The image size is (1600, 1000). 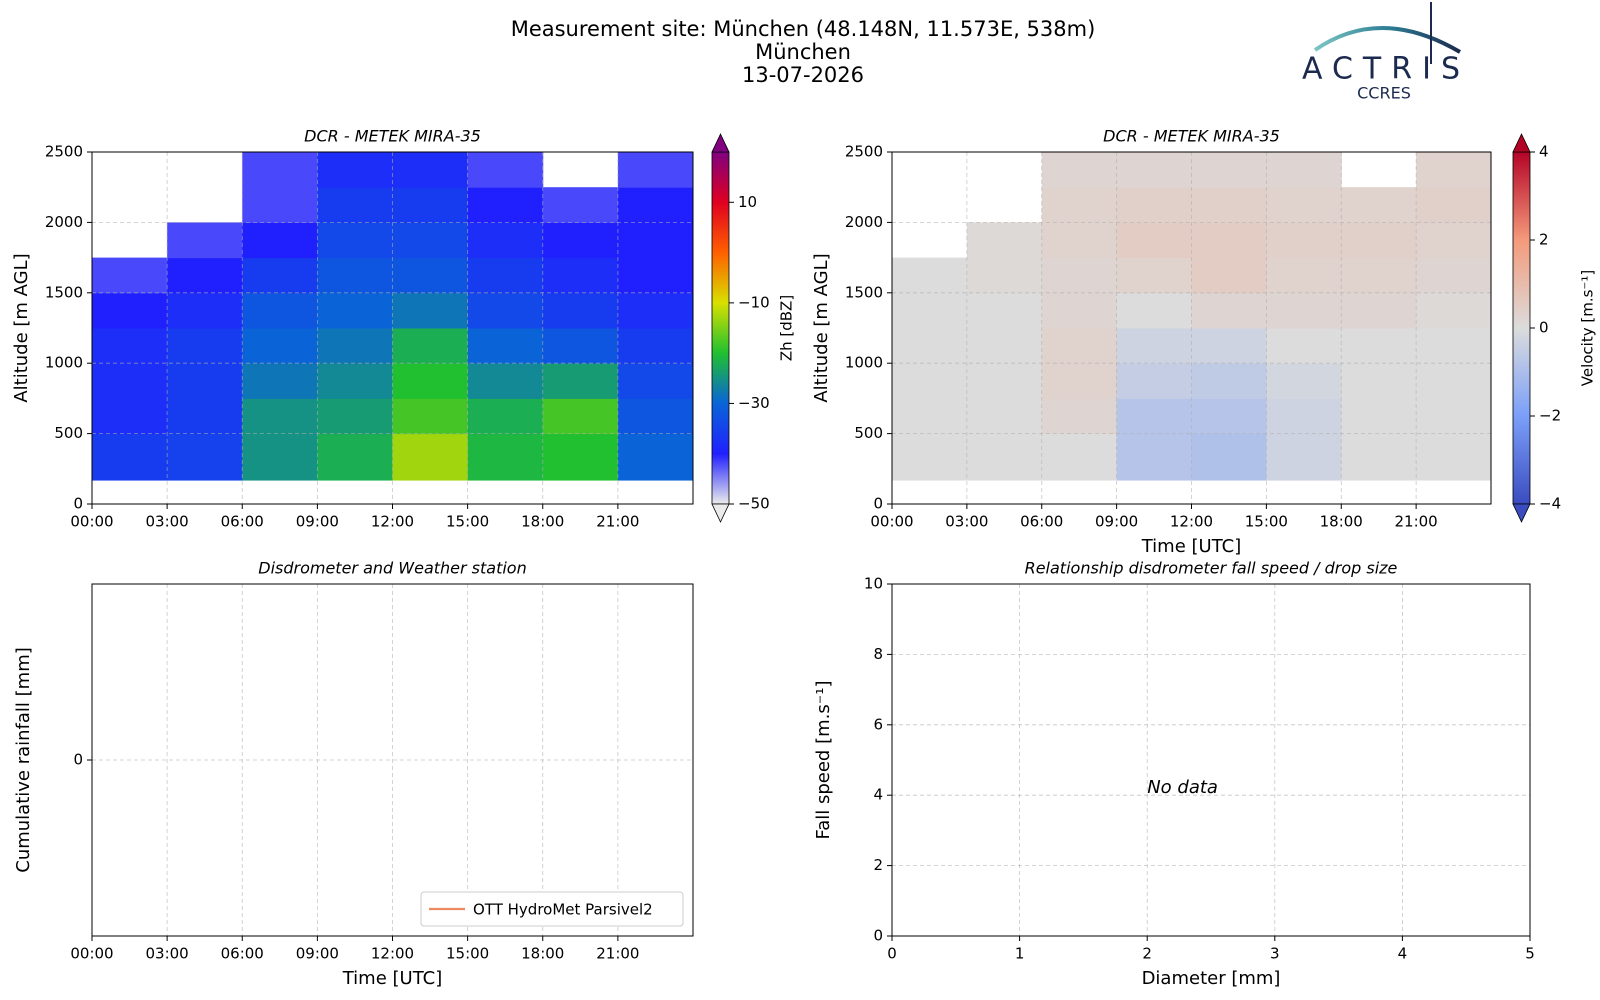 I want to click on colorbar-tick-label: −50, so click(x=754, y=504).